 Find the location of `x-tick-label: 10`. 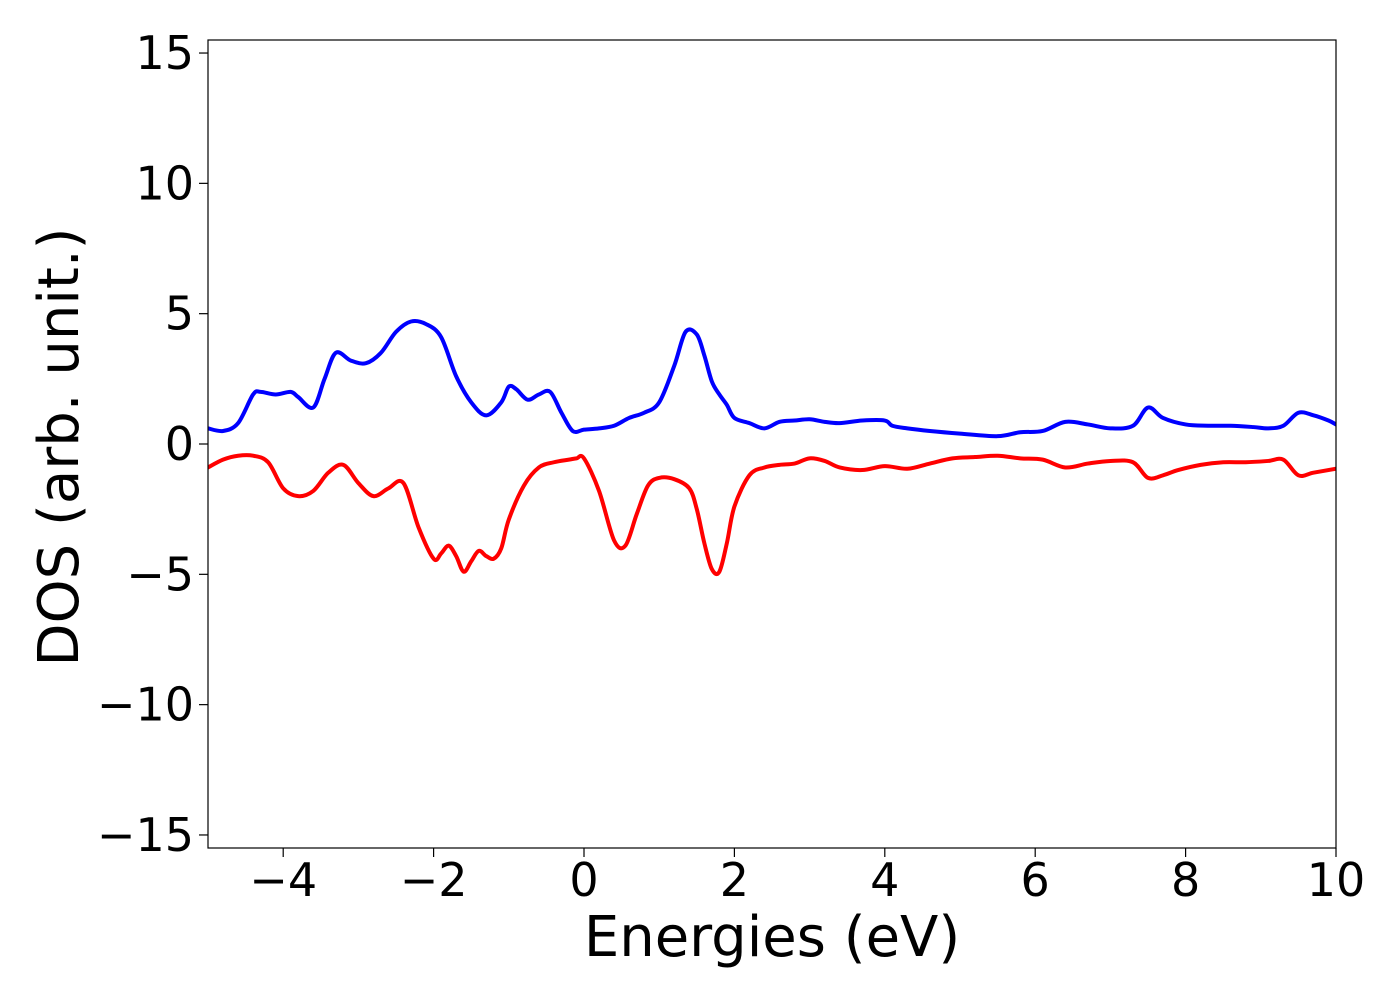

x-tick-label: 10 is located at coordinates (1336, 880).